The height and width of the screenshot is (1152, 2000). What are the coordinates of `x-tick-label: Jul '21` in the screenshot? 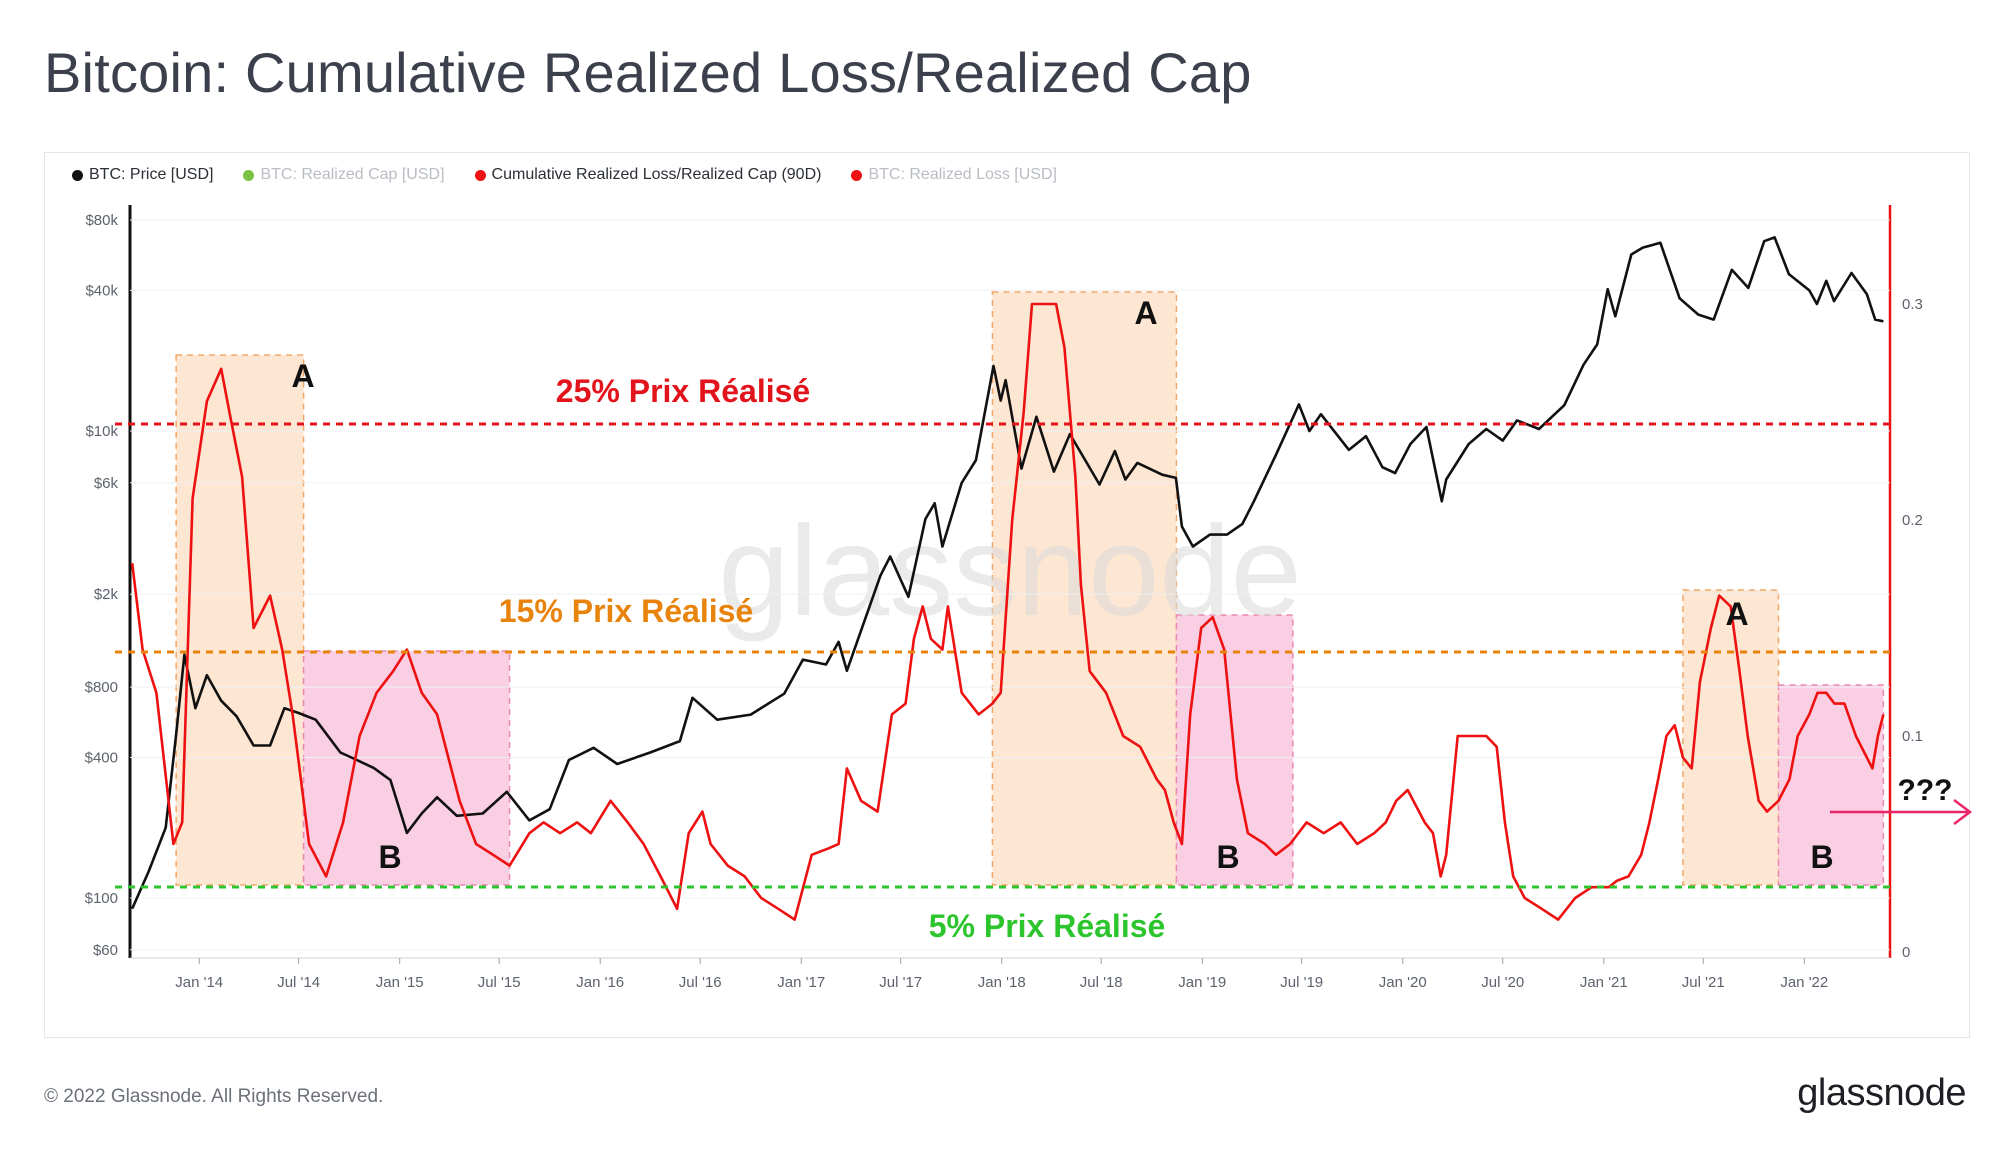 It's located at (1703, 982).